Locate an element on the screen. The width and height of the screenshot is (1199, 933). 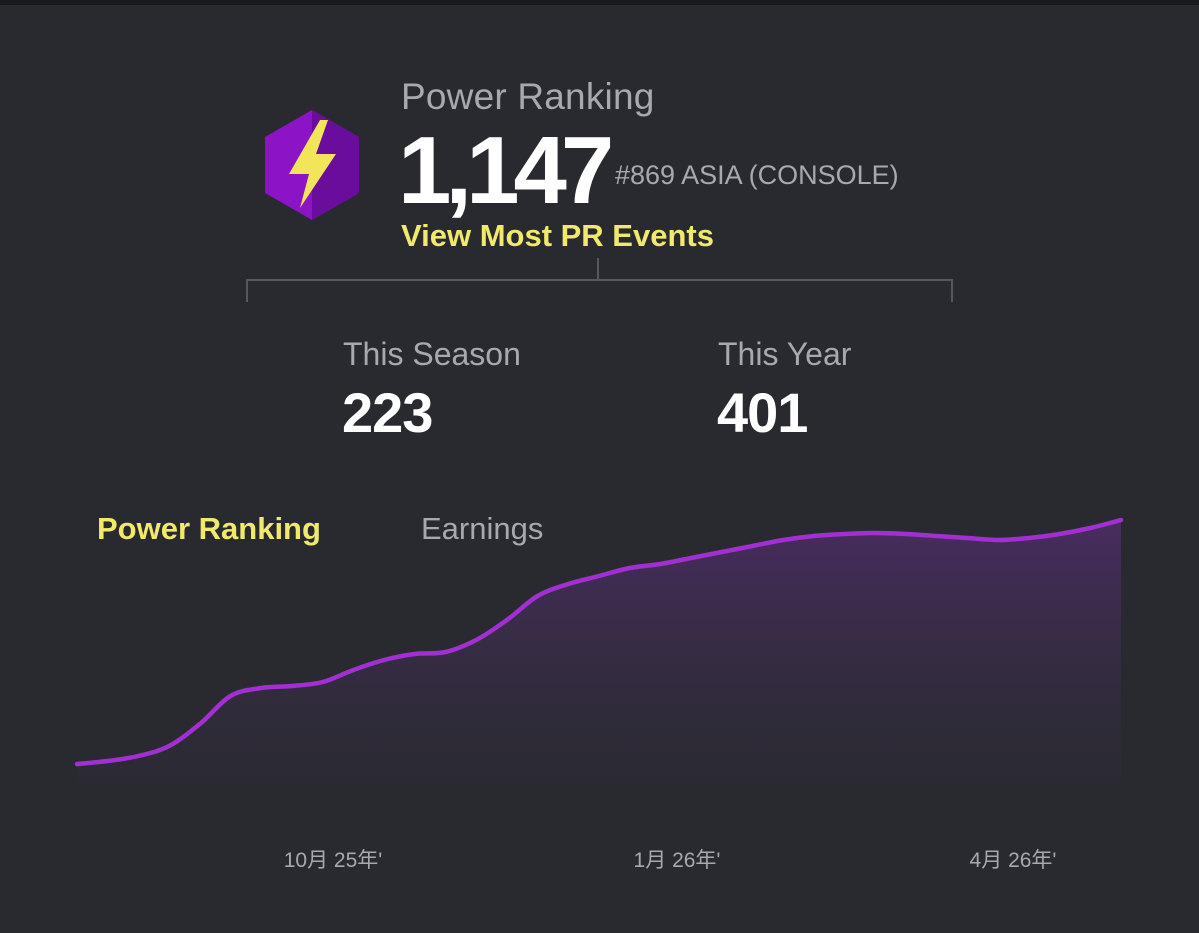
lightning-hexagon-icon is located at coordinates (312, 165).